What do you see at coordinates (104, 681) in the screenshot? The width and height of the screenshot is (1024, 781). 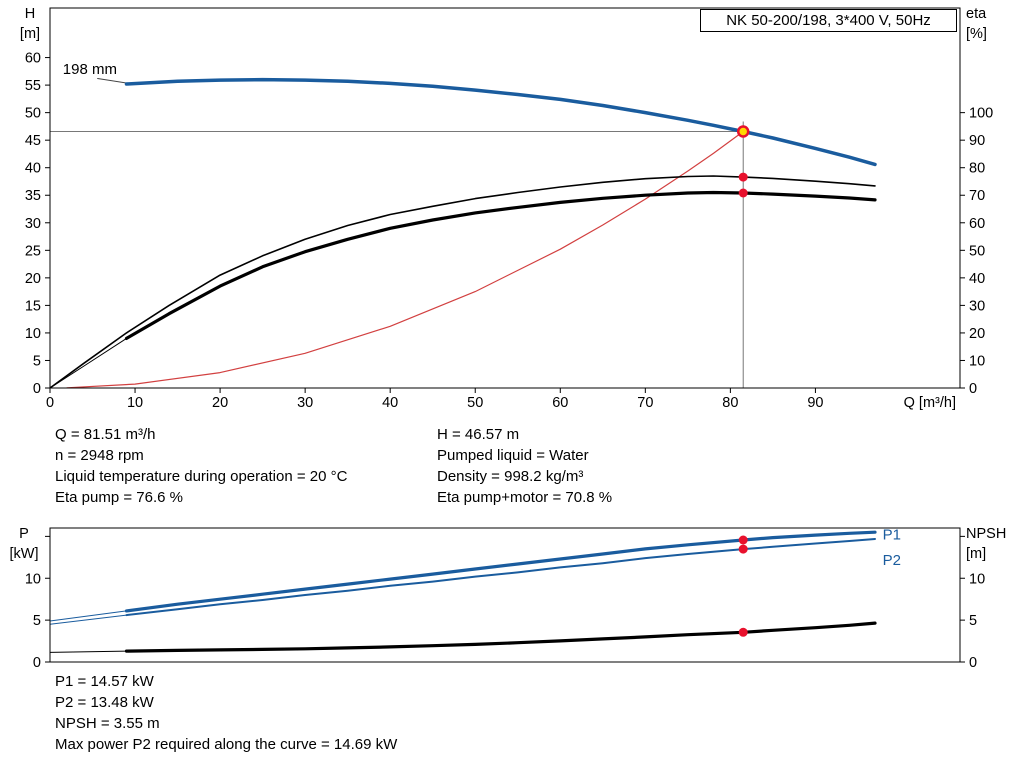 I see `info-line-p1: P1 = 14.57 kW` at bounding box center [104, 681].